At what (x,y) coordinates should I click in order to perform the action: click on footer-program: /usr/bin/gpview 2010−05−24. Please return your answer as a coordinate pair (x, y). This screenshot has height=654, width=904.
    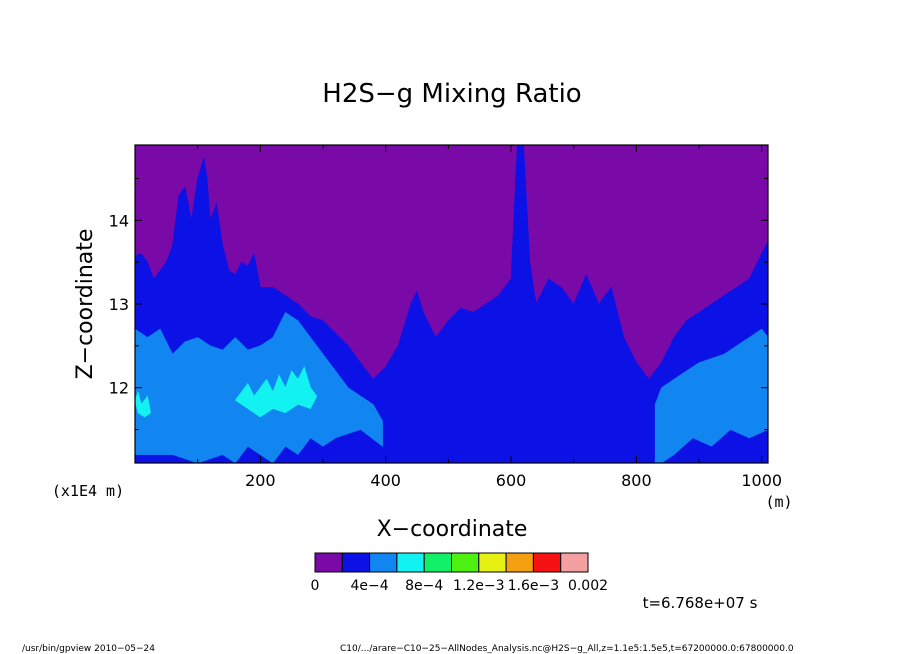
    Looking at the image, I should click on (88, 649).